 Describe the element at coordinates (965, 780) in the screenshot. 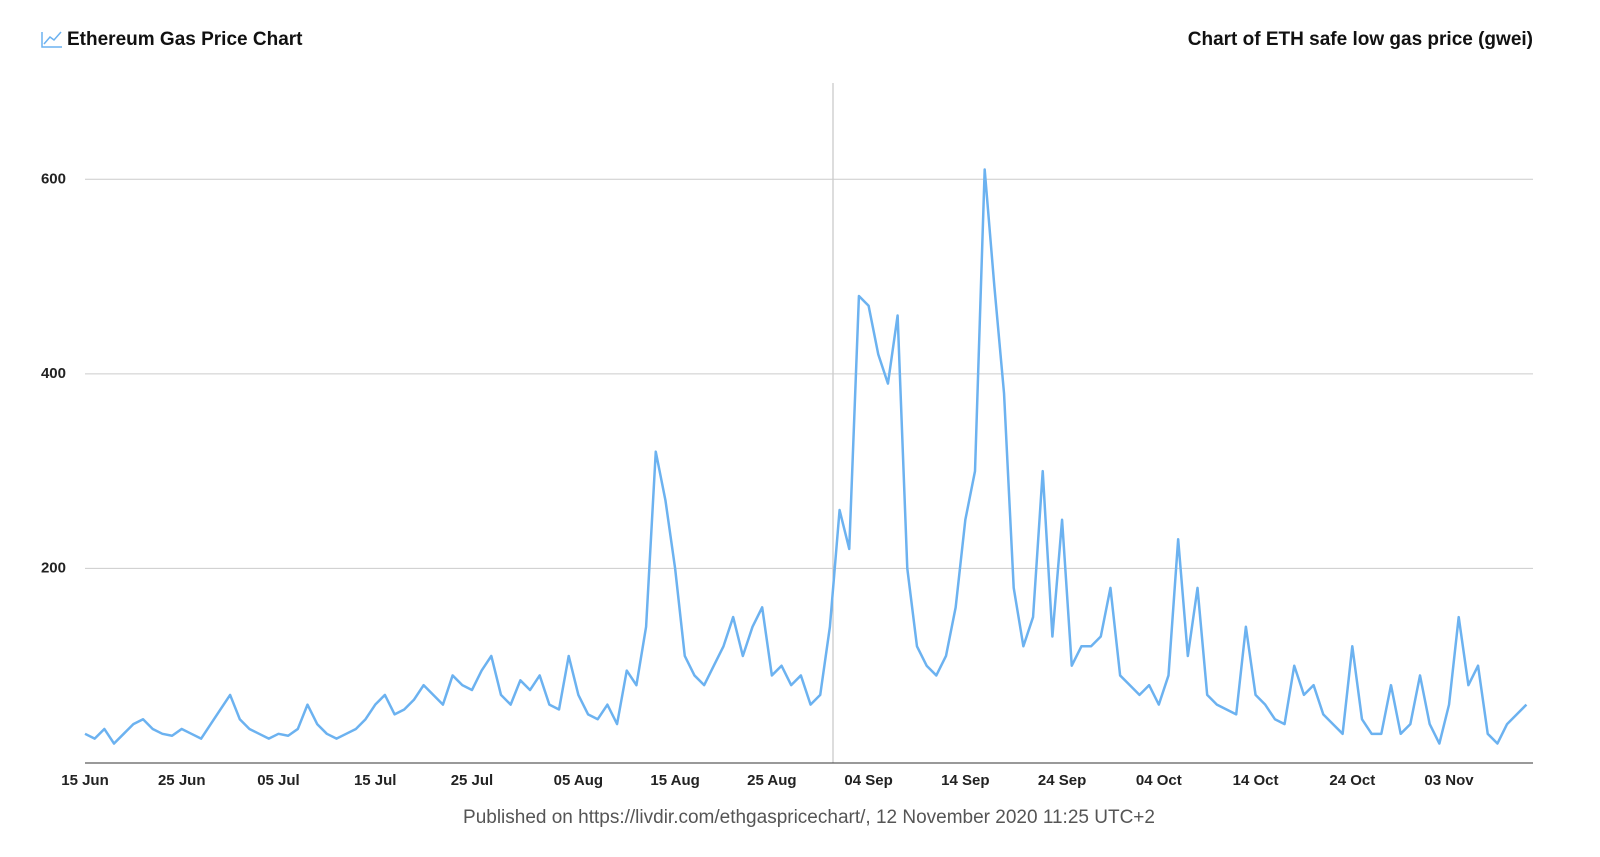

I see `x-tick-label: 14 Sep` at that location.